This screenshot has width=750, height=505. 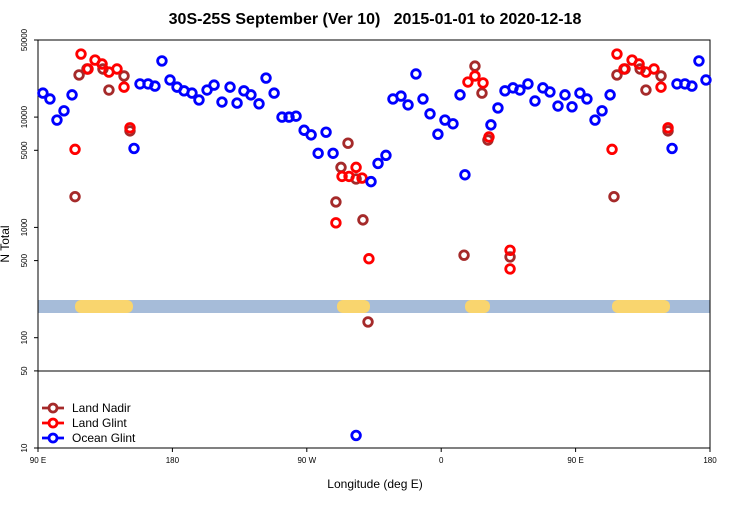 What do you see at coordinates (99, 423) in the screenshot?
I see `legend-label: Land Glint` at bounding box center [99, 423].